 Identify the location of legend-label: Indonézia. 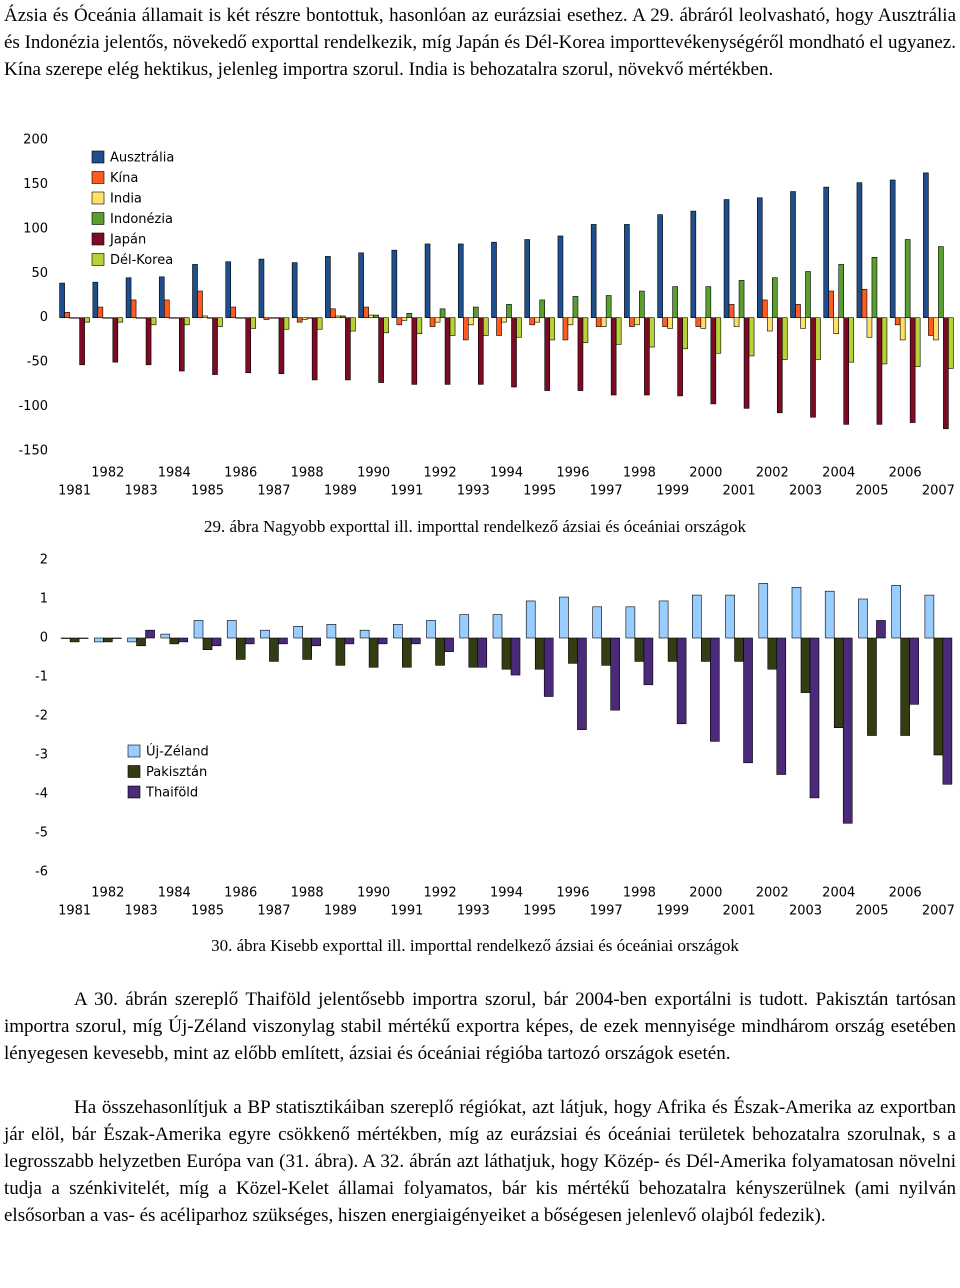
(141, 219).